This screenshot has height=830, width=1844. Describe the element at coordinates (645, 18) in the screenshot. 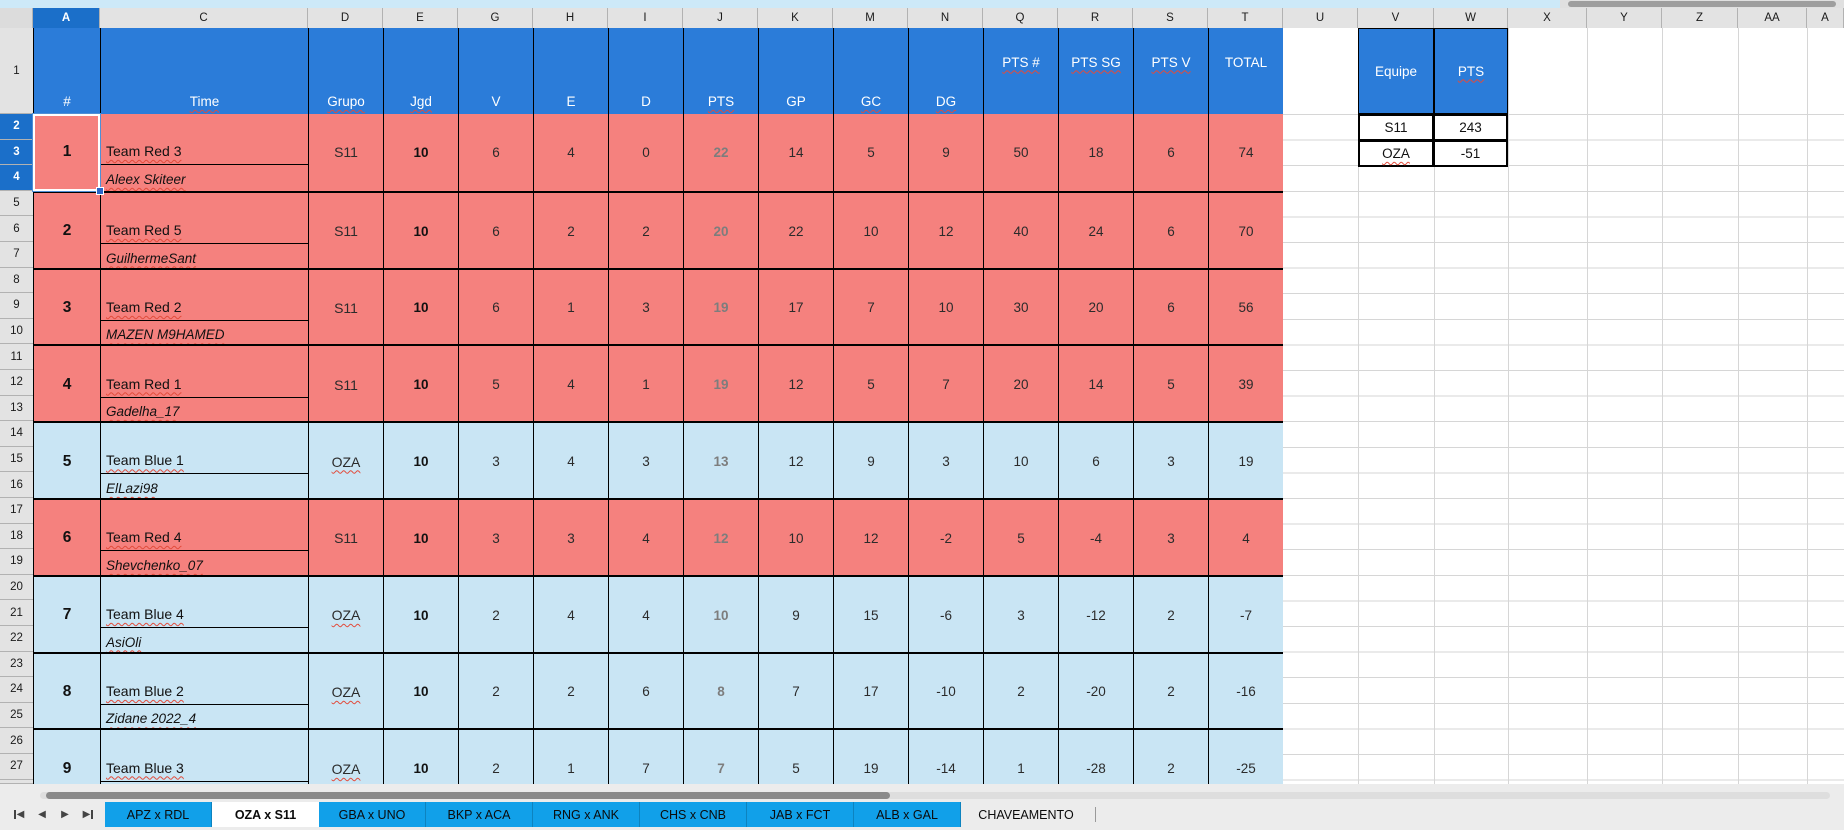

I see `column-header-I: I` at that location.